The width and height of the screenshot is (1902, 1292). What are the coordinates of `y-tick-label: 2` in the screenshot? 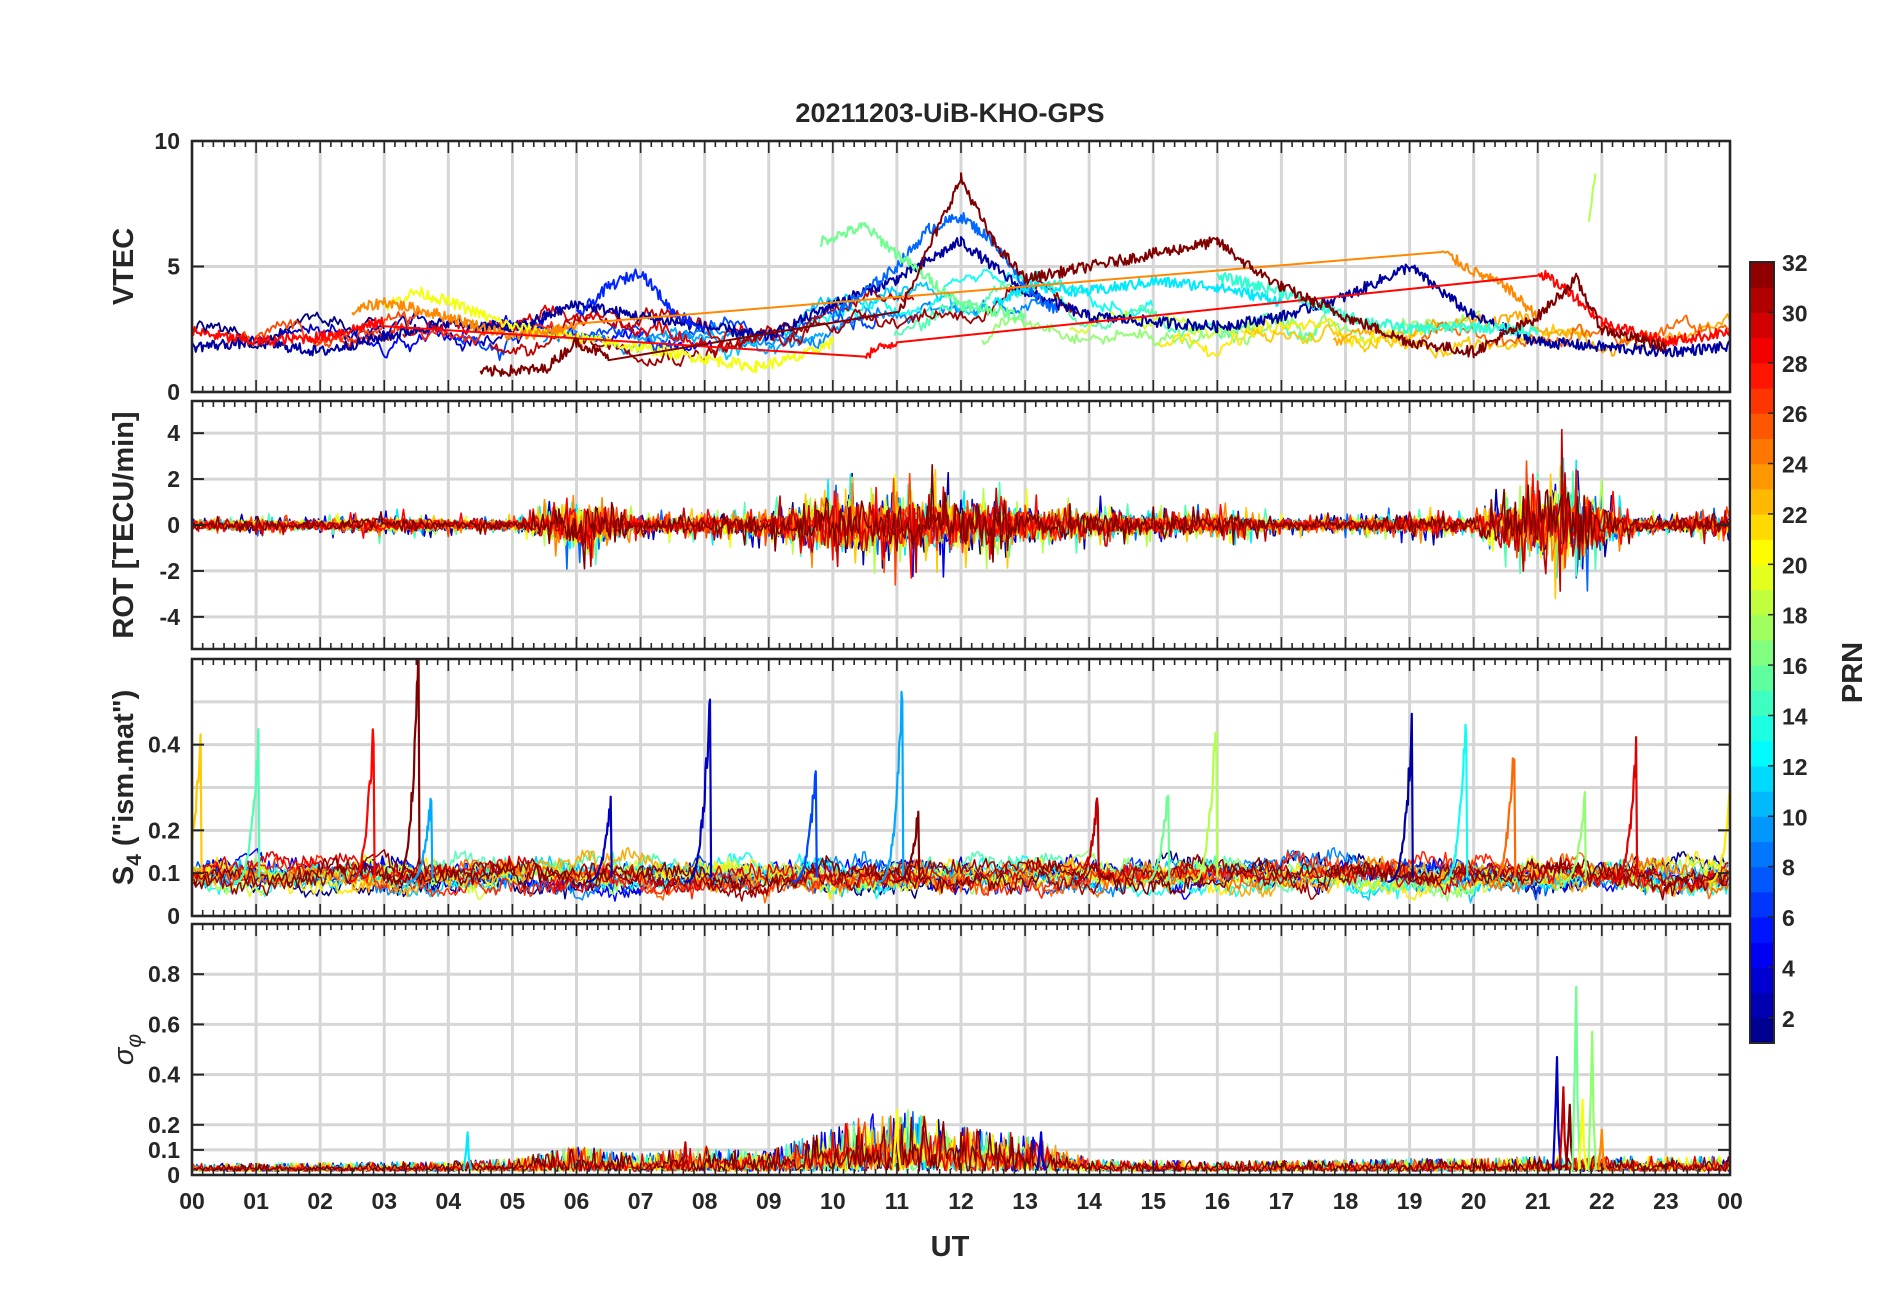 It's located at (173, 479).